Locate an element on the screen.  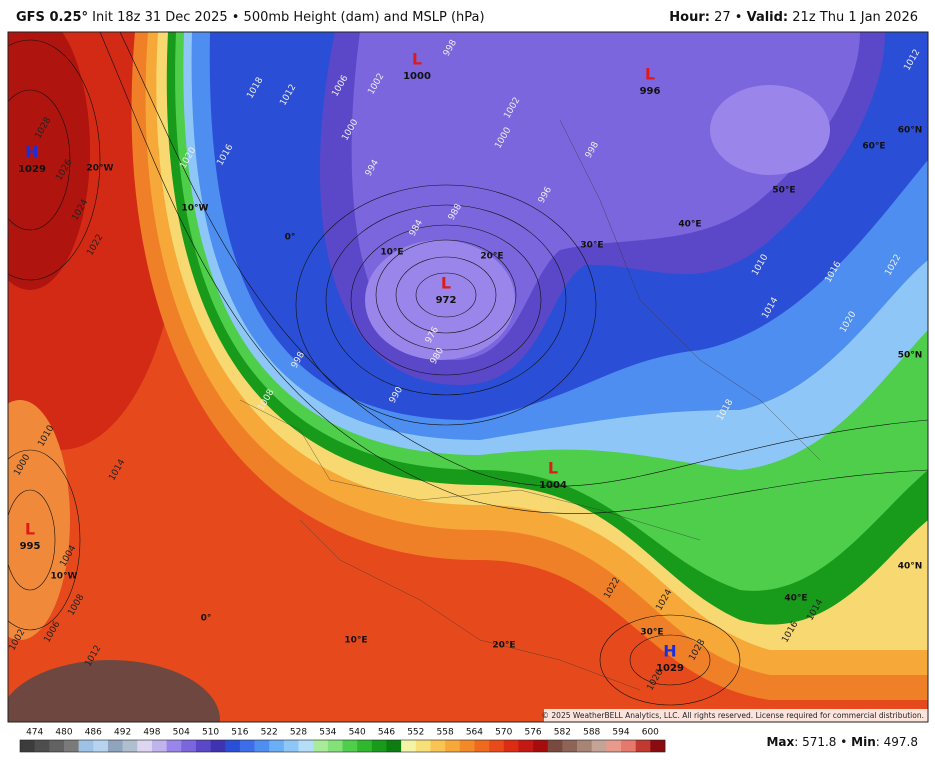
colorbar-label: 480 is located at coordinates (63, 733).